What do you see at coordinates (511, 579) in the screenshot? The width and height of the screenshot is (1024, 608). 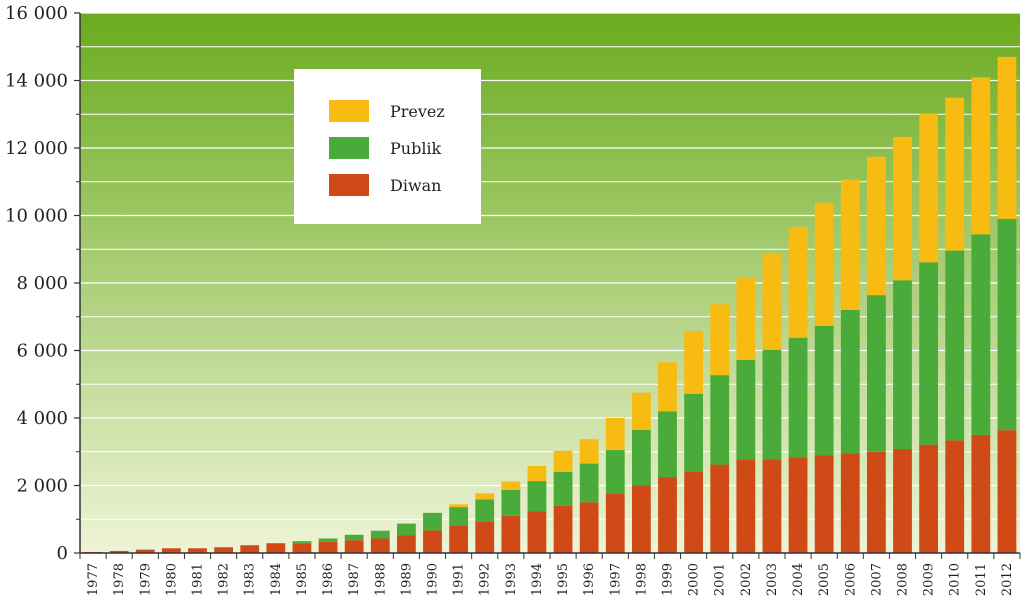 I see `x-tick-label: 1993` at bounding box center [511, 579].